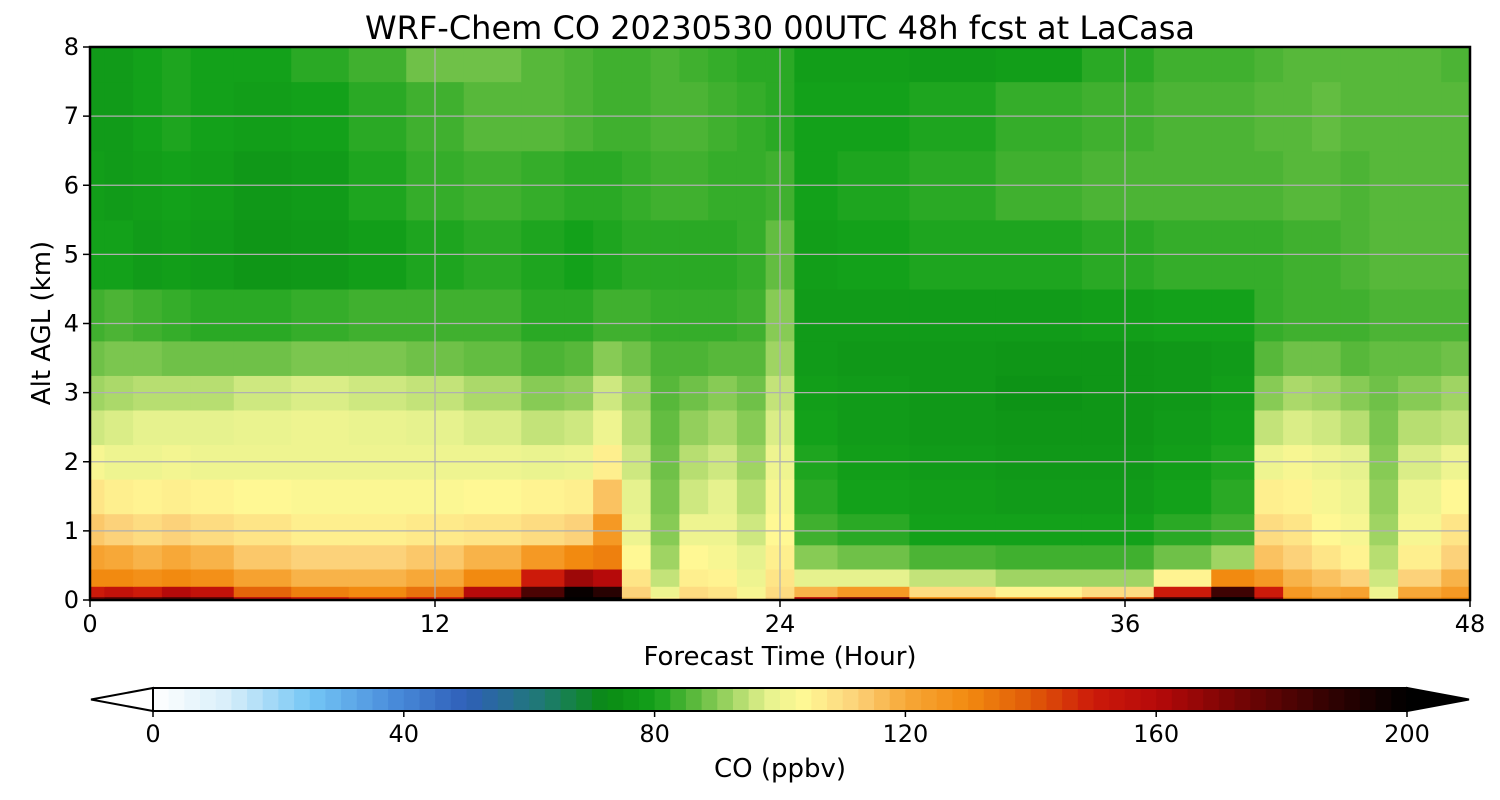 Image resolution: width=1500 pixels, height=800 pixels. I want to click on x-tick-label: 48, so click(1470, 624).